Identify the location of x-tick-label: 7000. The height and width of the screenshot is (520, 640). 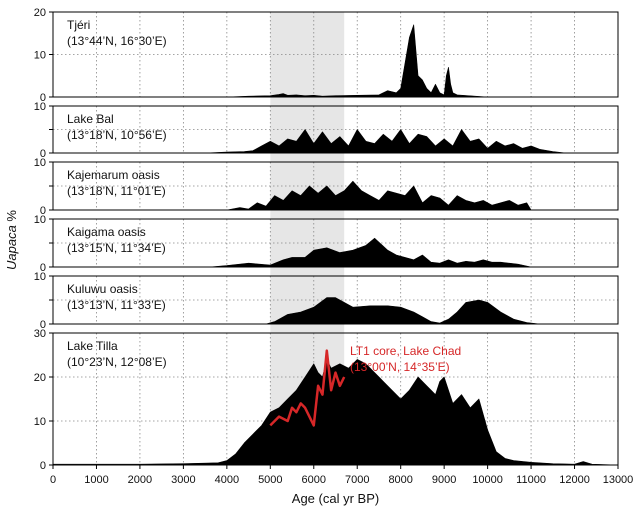
(357, 480).